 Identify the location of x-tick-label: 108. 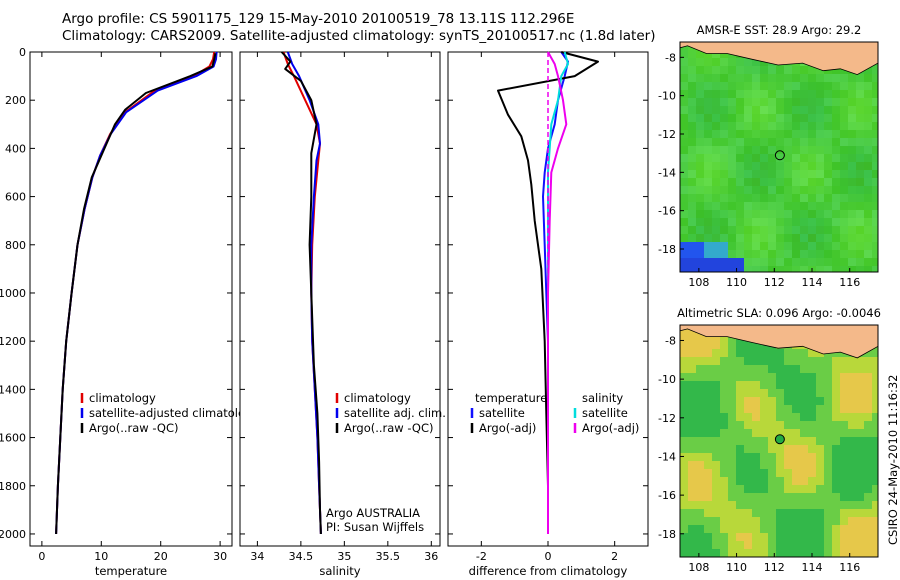
(698, 567).